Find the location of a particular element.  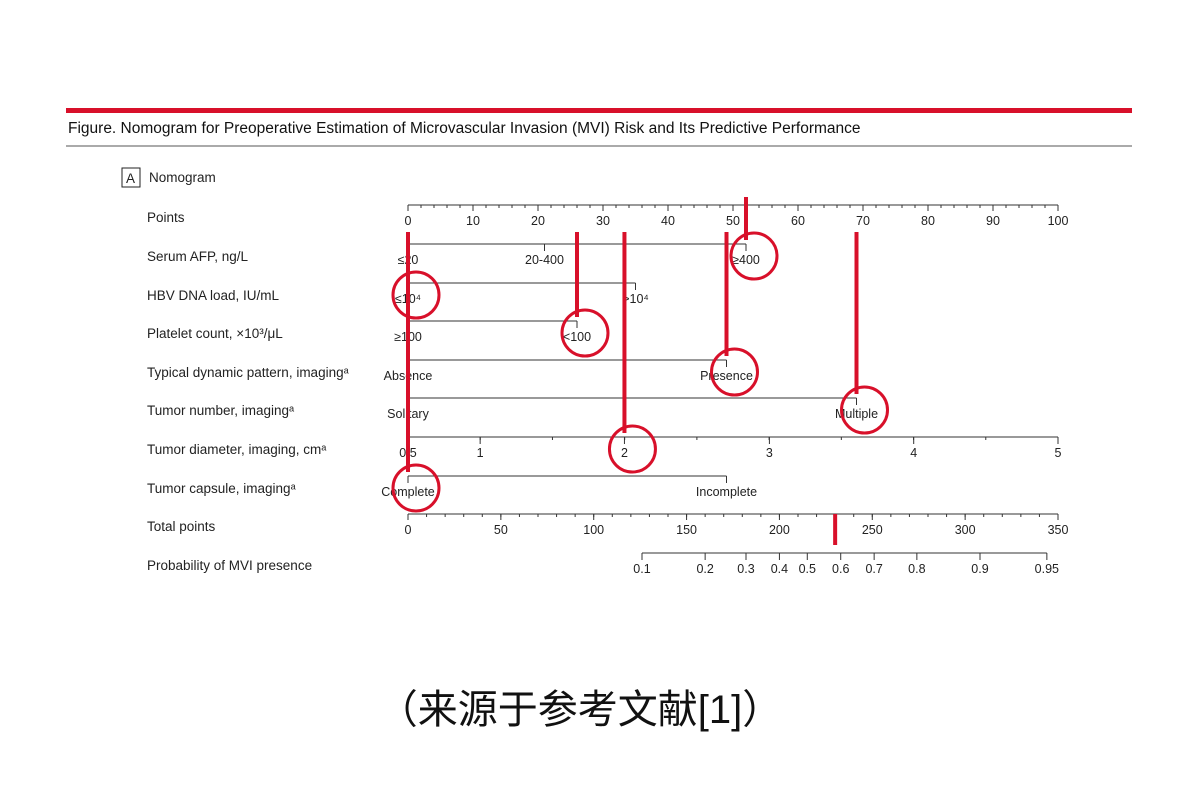

value-label: 2 is located at coordinates (624, 453).